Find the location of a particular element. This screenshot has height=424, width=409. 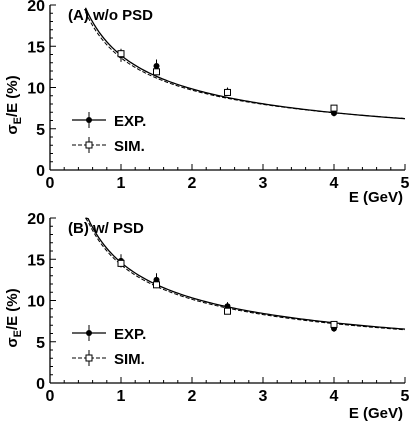

panel-b-data-points is located at coordinates (227, 293).